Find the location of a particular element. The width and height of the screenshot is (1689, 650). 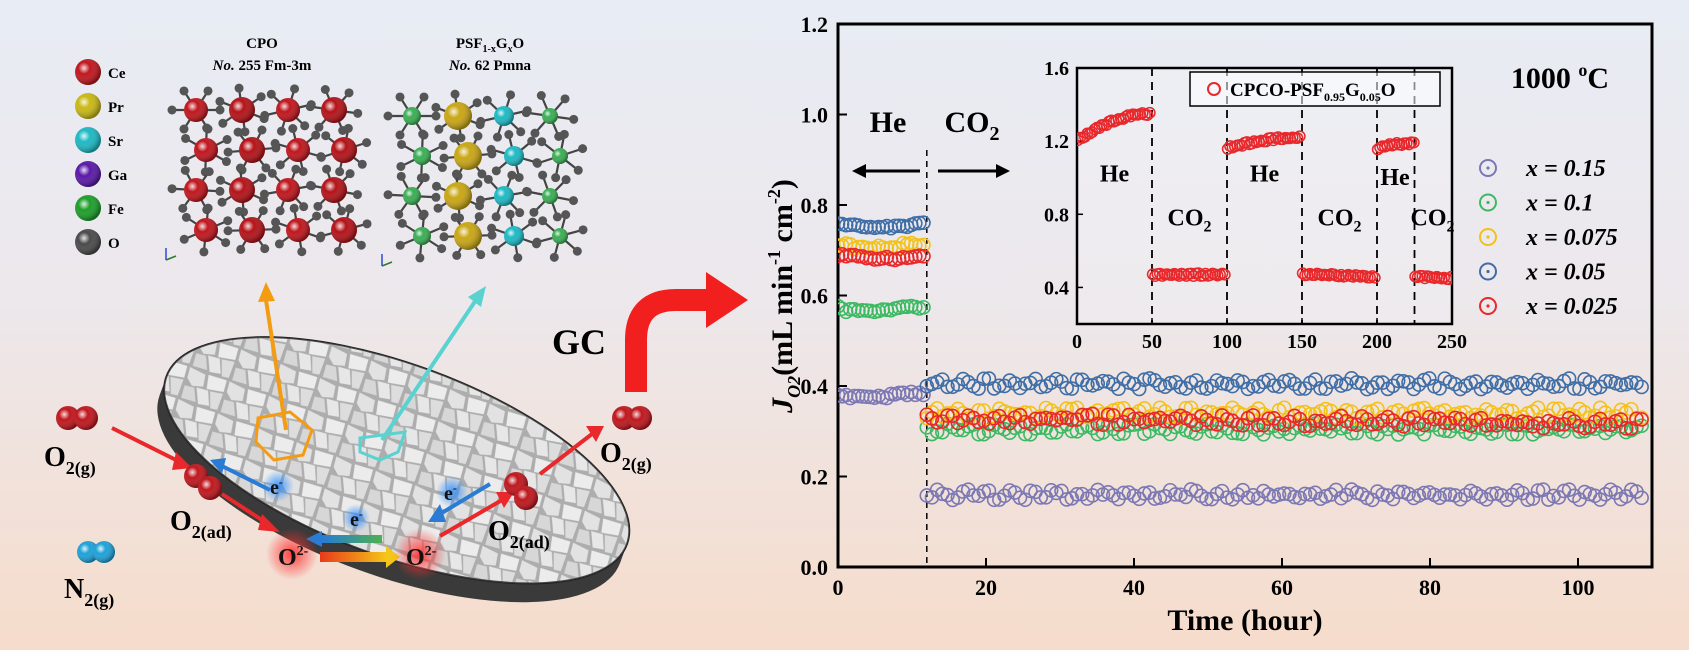

phase1-space-group: No. 255 Fm-3m is located at coordinates (262, 66).